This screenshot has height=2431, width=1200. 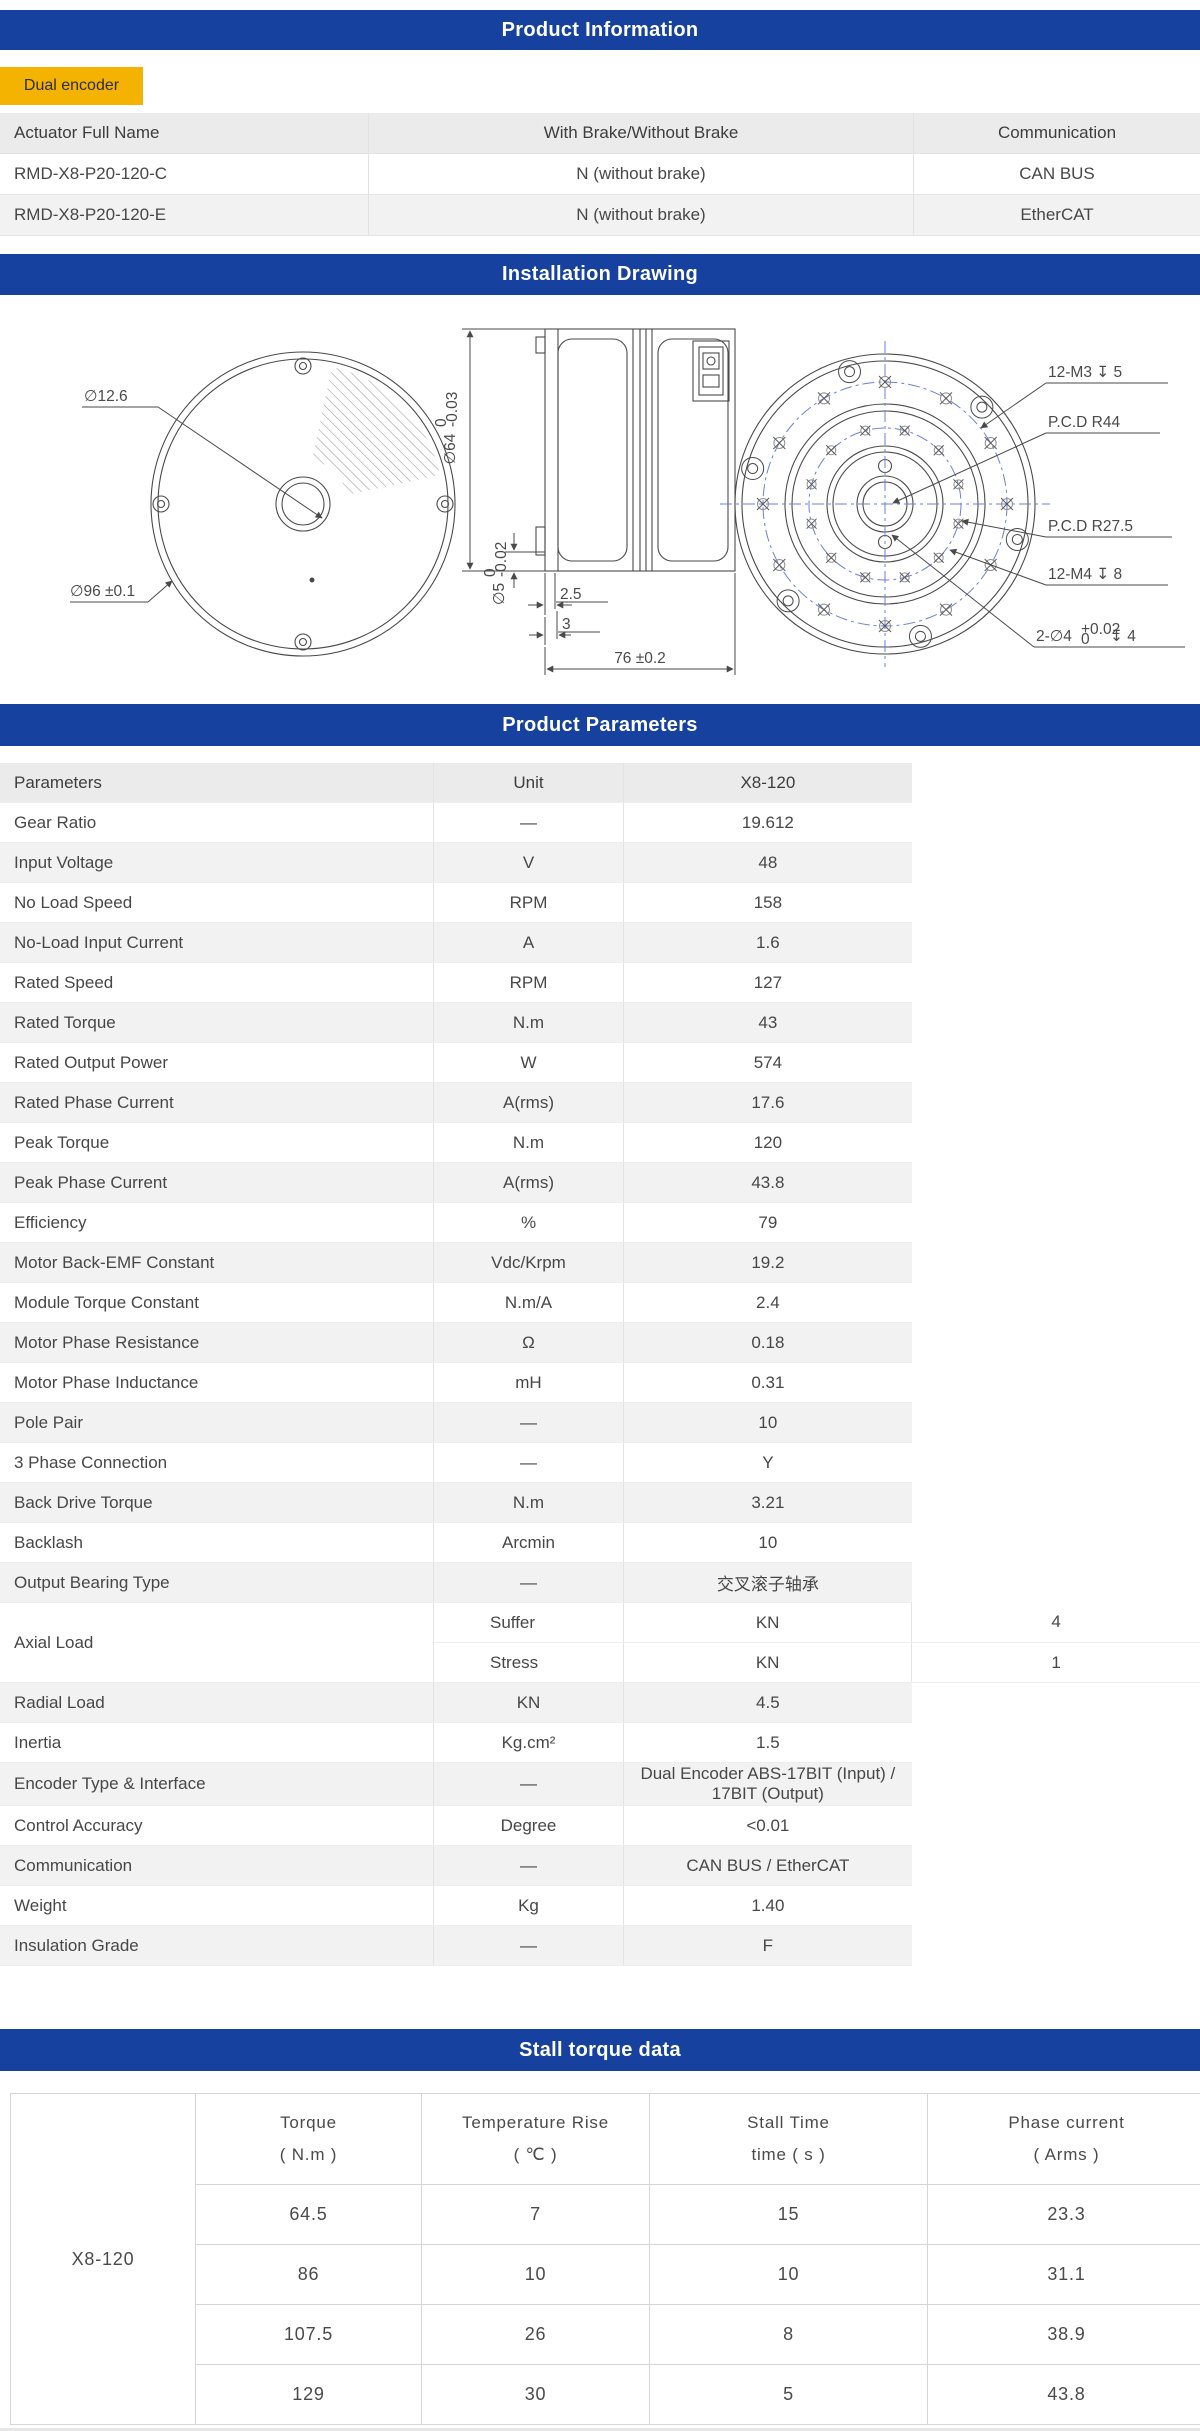 I want to click on param-value-cell: 1, so click(x=1056, y=1663).